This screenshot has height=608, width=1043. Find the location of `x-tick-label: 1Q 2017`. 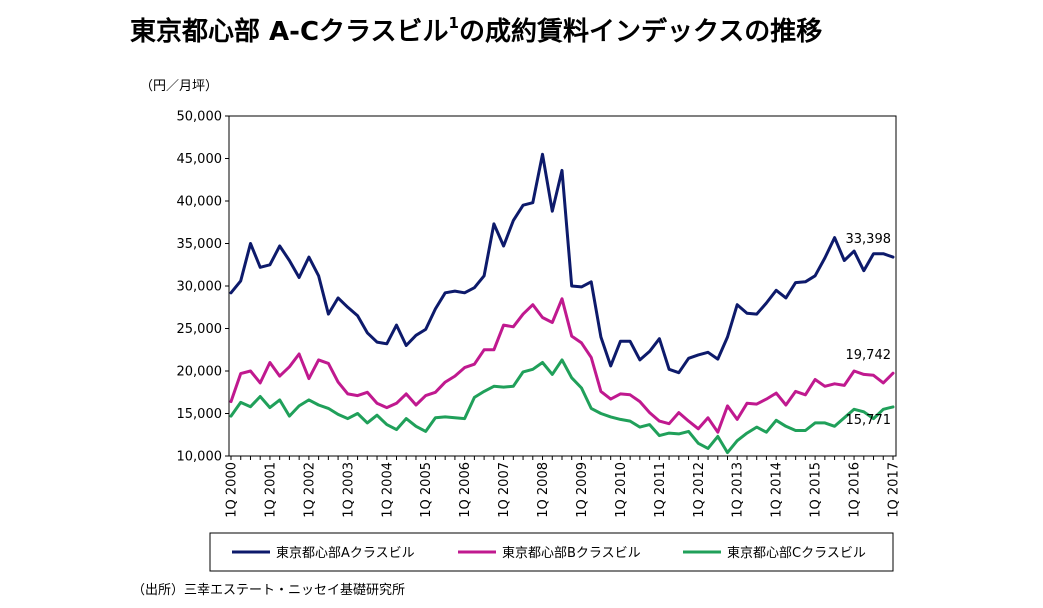

x-tick-label: 1Q 2017 is located at coordinates (894, 490).